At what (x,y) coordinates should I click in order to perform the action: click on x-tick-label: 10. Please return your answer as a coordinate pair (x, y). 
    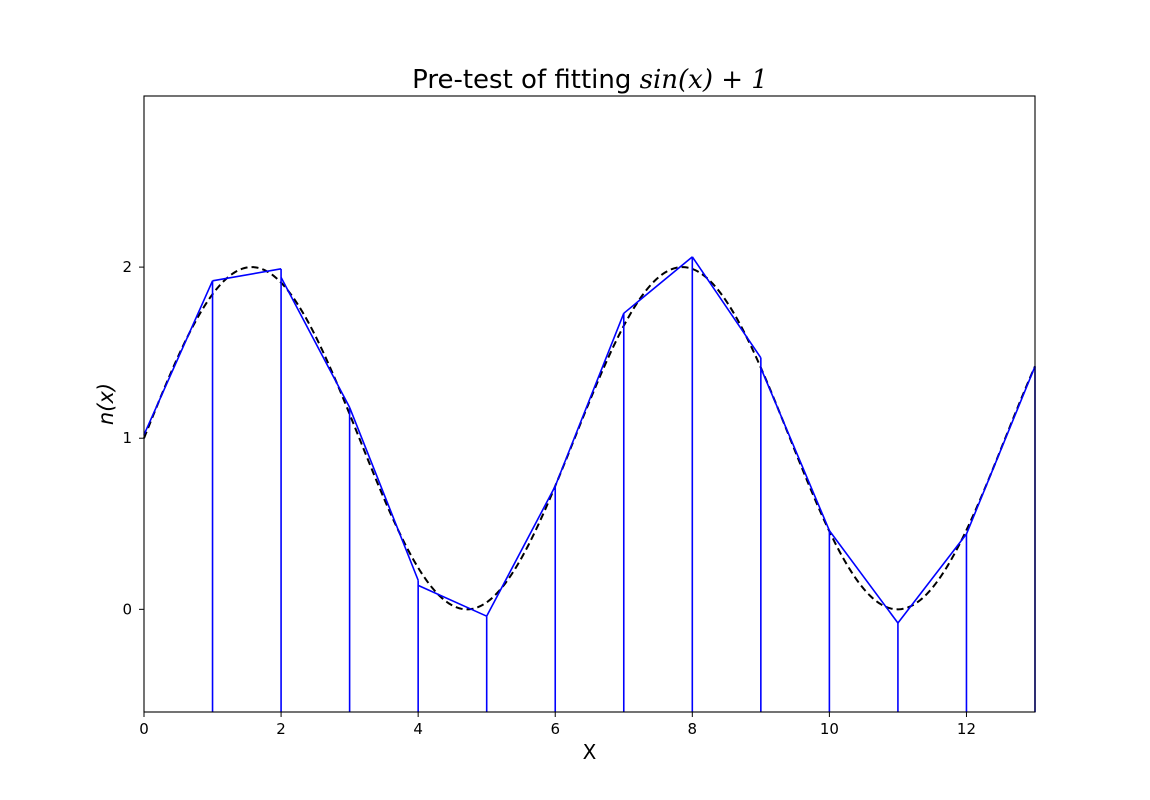
    Looking at the image, I should click on (829, 729).